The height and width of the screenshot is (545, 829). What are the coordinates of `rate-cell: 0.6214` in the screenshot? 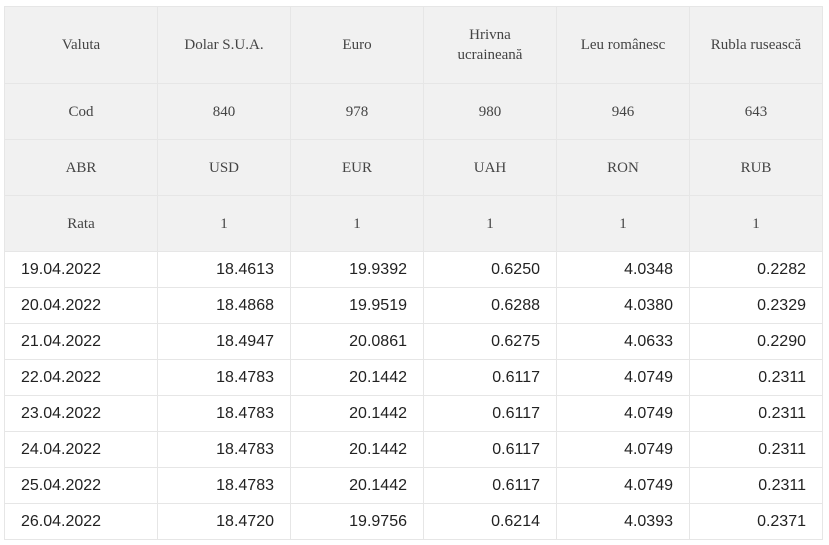 It's located at (490, 521).